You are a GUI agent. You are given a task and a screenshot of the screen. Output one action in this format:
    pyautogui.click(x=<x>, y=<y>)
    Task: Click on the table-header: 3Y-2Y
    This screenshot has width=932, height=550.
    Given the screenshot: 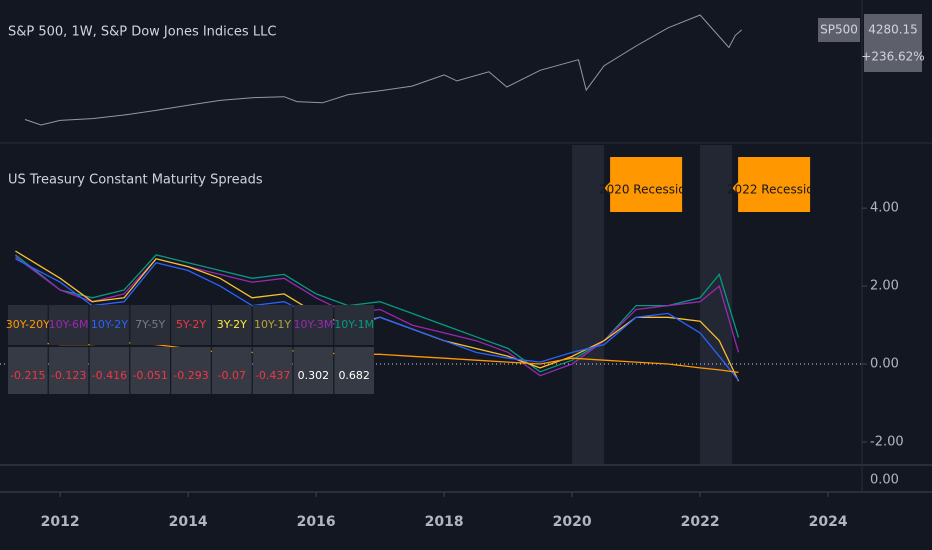 What is the action you would take?
    pyautogui.click(x=232, y=324)
    